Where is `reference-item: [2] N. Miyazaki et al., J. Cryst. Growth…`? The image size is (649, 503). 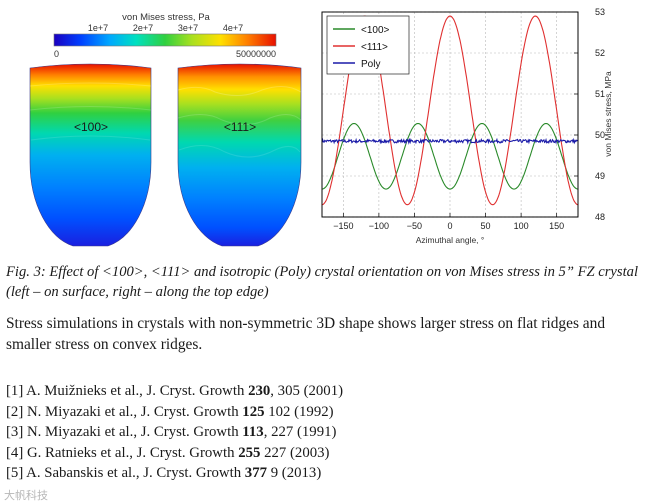
reference-item: [2] N. Miyazaki et al., J. Cryst. Growth… is located at coordinates (316, 412).